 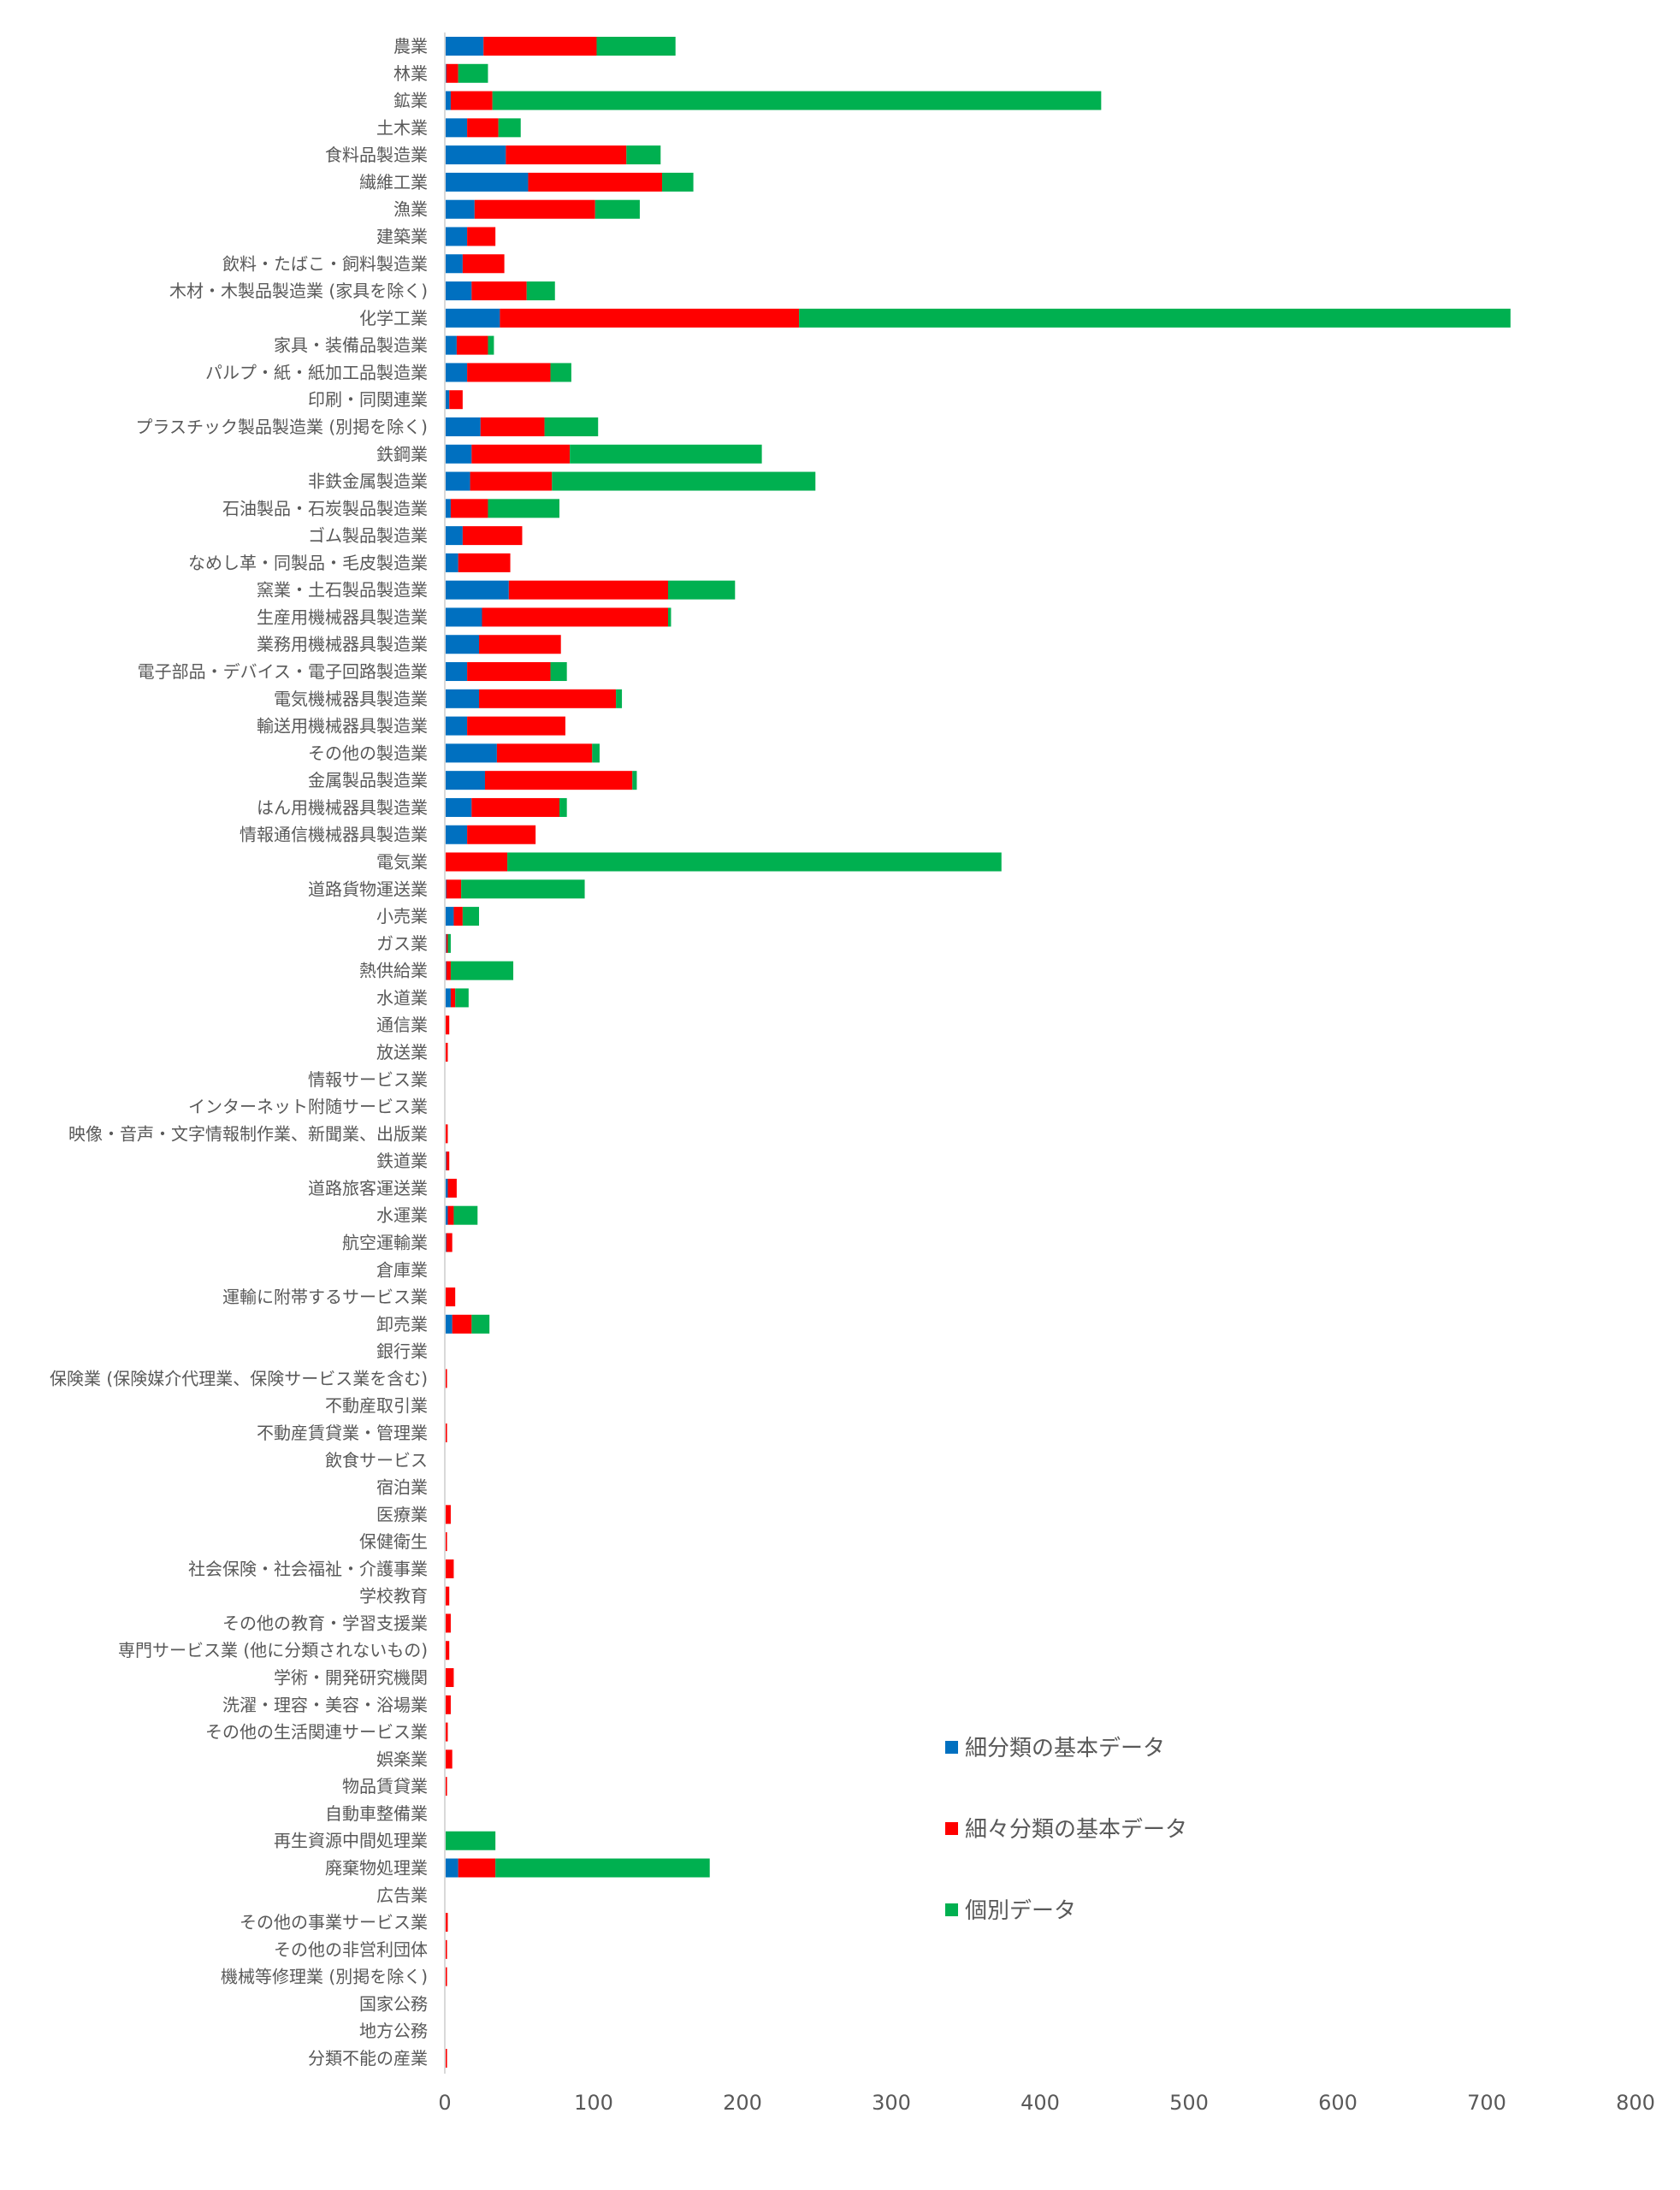 I want to click on category-label: 地方公務, so click(x=394, y=2031).